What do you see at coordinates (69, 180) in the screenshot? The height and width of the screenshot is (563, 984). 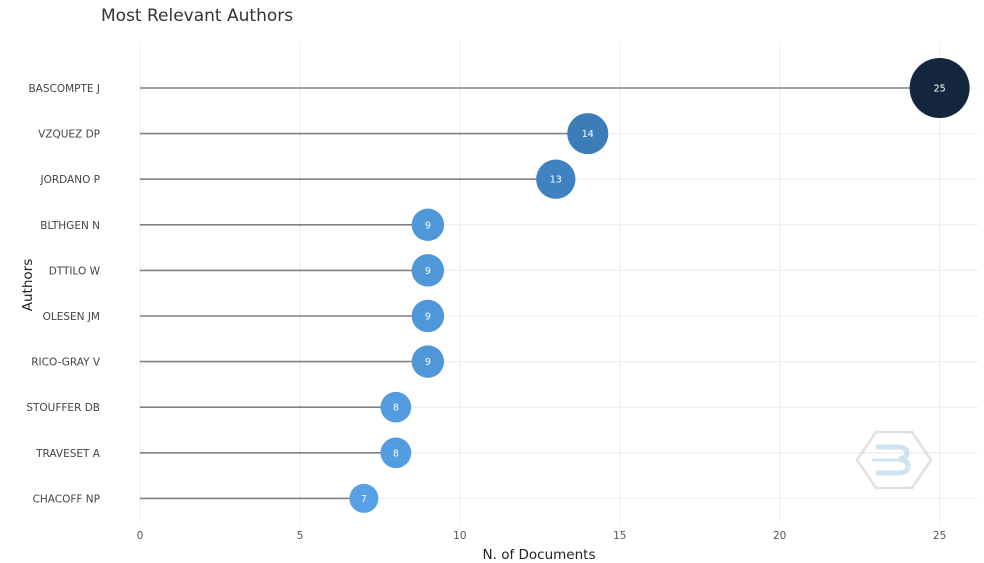 I see `y-tick-label: JORDANO P` at bounding box center [69, 180].